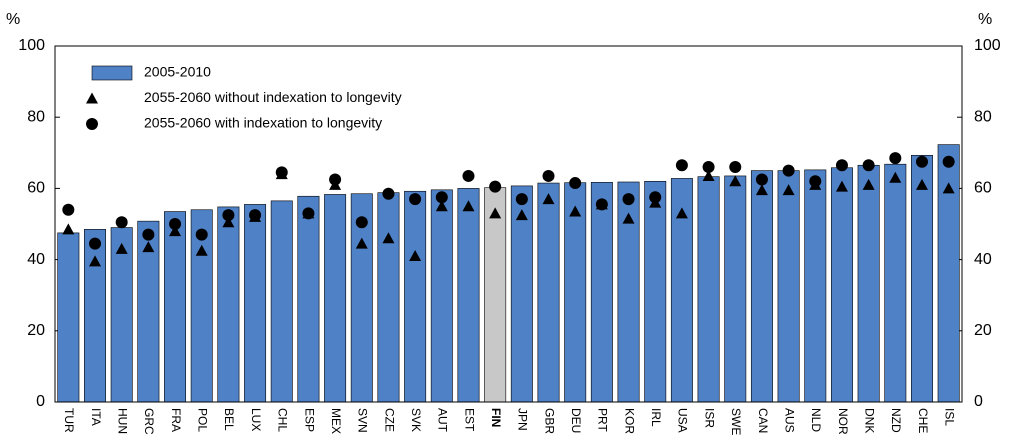  What do you see at coordinates (949, 417) in the screenshot?
I see `x-tick-label: ISL` at bounding box center [949, 417].